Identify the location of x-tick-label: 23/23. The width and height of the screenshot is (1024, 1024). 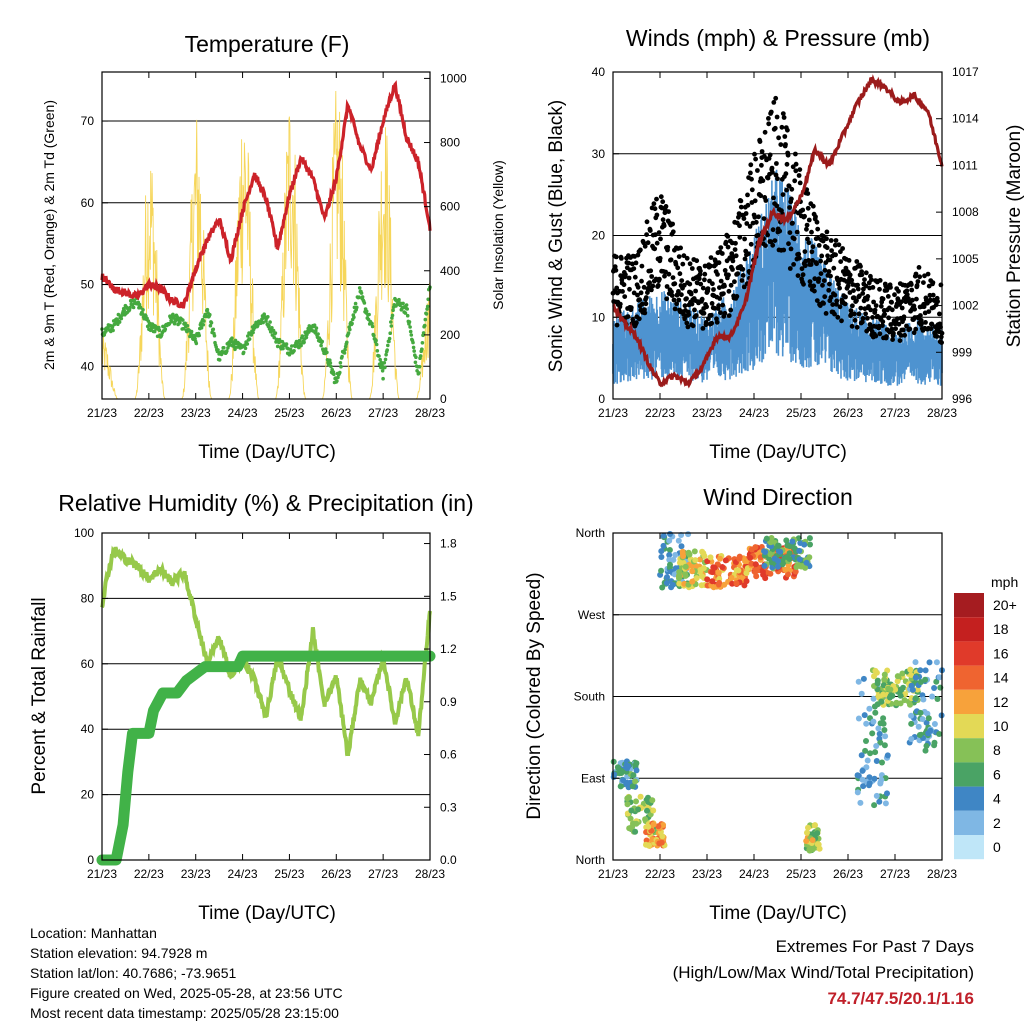
(196, 874).